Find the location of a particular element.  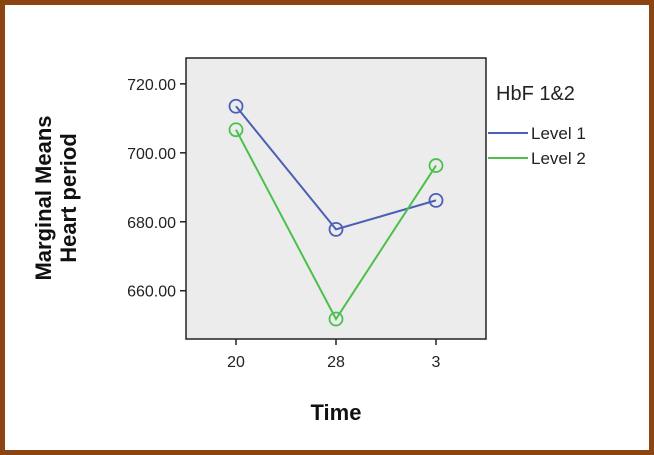

y-tick-label: 700.00 is located at coordinates (151, 154).